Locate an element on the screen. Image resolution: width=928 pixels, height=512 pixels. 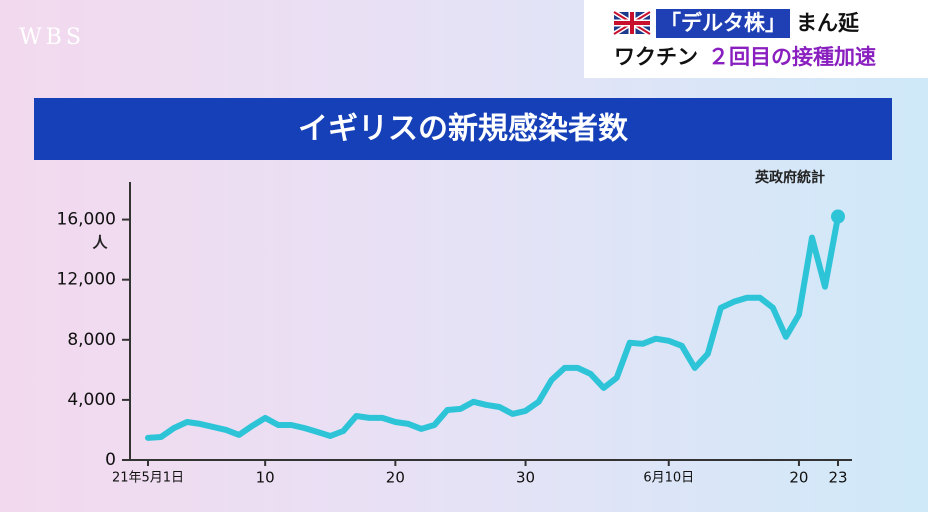
headline-text: まん延 is located at coordinates (828, 23).